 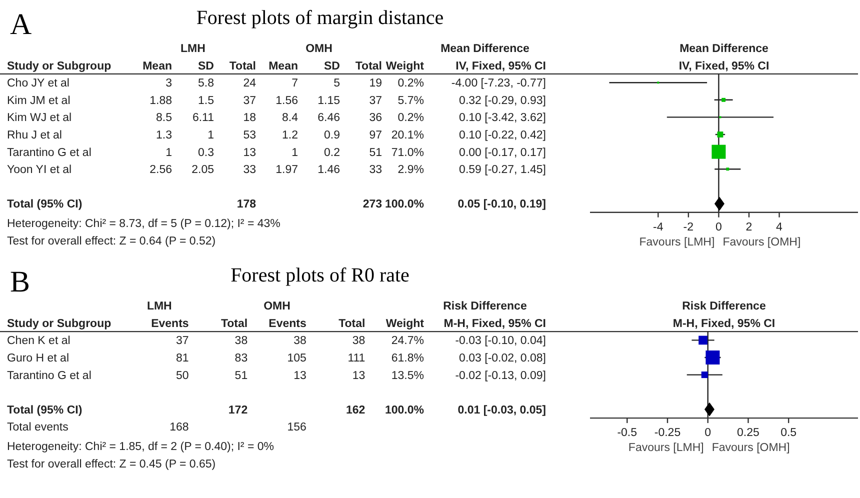 I want to click on text: 178, so click(x=246, y=204).